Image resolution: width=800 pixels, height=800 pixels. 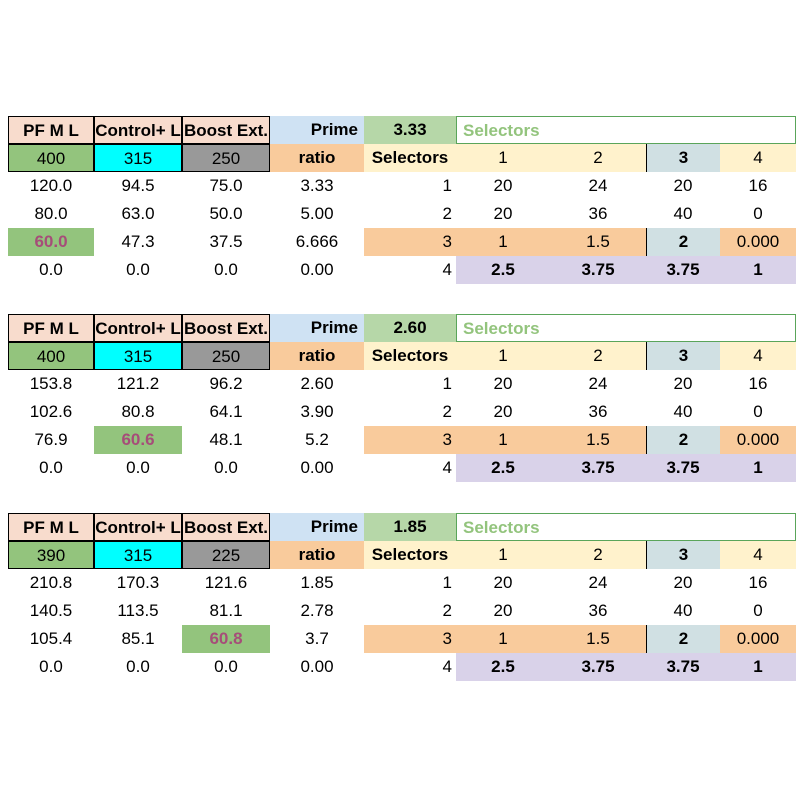 What do you see at coordinates (447, 582) in the screenshot?
I see `cell-row-number: 1` at bounding box center [447, 582].